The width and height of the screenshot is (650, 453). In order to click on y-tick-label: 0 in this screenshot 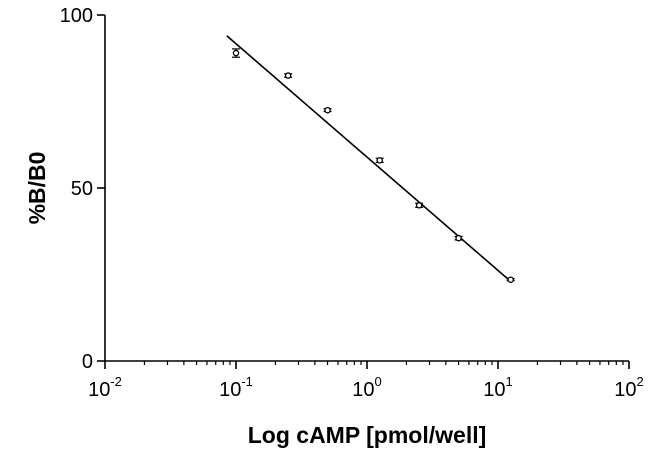, I will do `click(87, 362)`.